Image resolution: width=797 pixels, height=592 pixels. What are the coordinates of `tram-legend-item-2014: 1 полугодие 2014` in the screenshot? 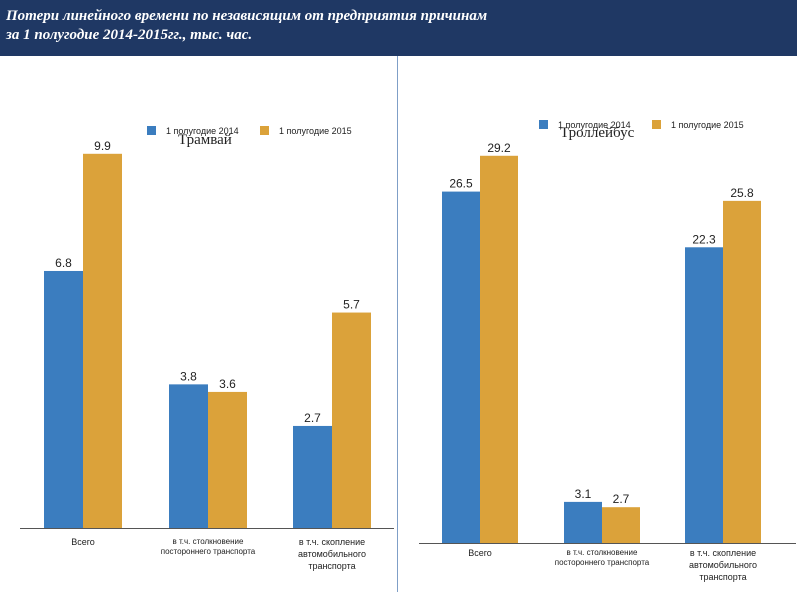 It's located at (193, 131).